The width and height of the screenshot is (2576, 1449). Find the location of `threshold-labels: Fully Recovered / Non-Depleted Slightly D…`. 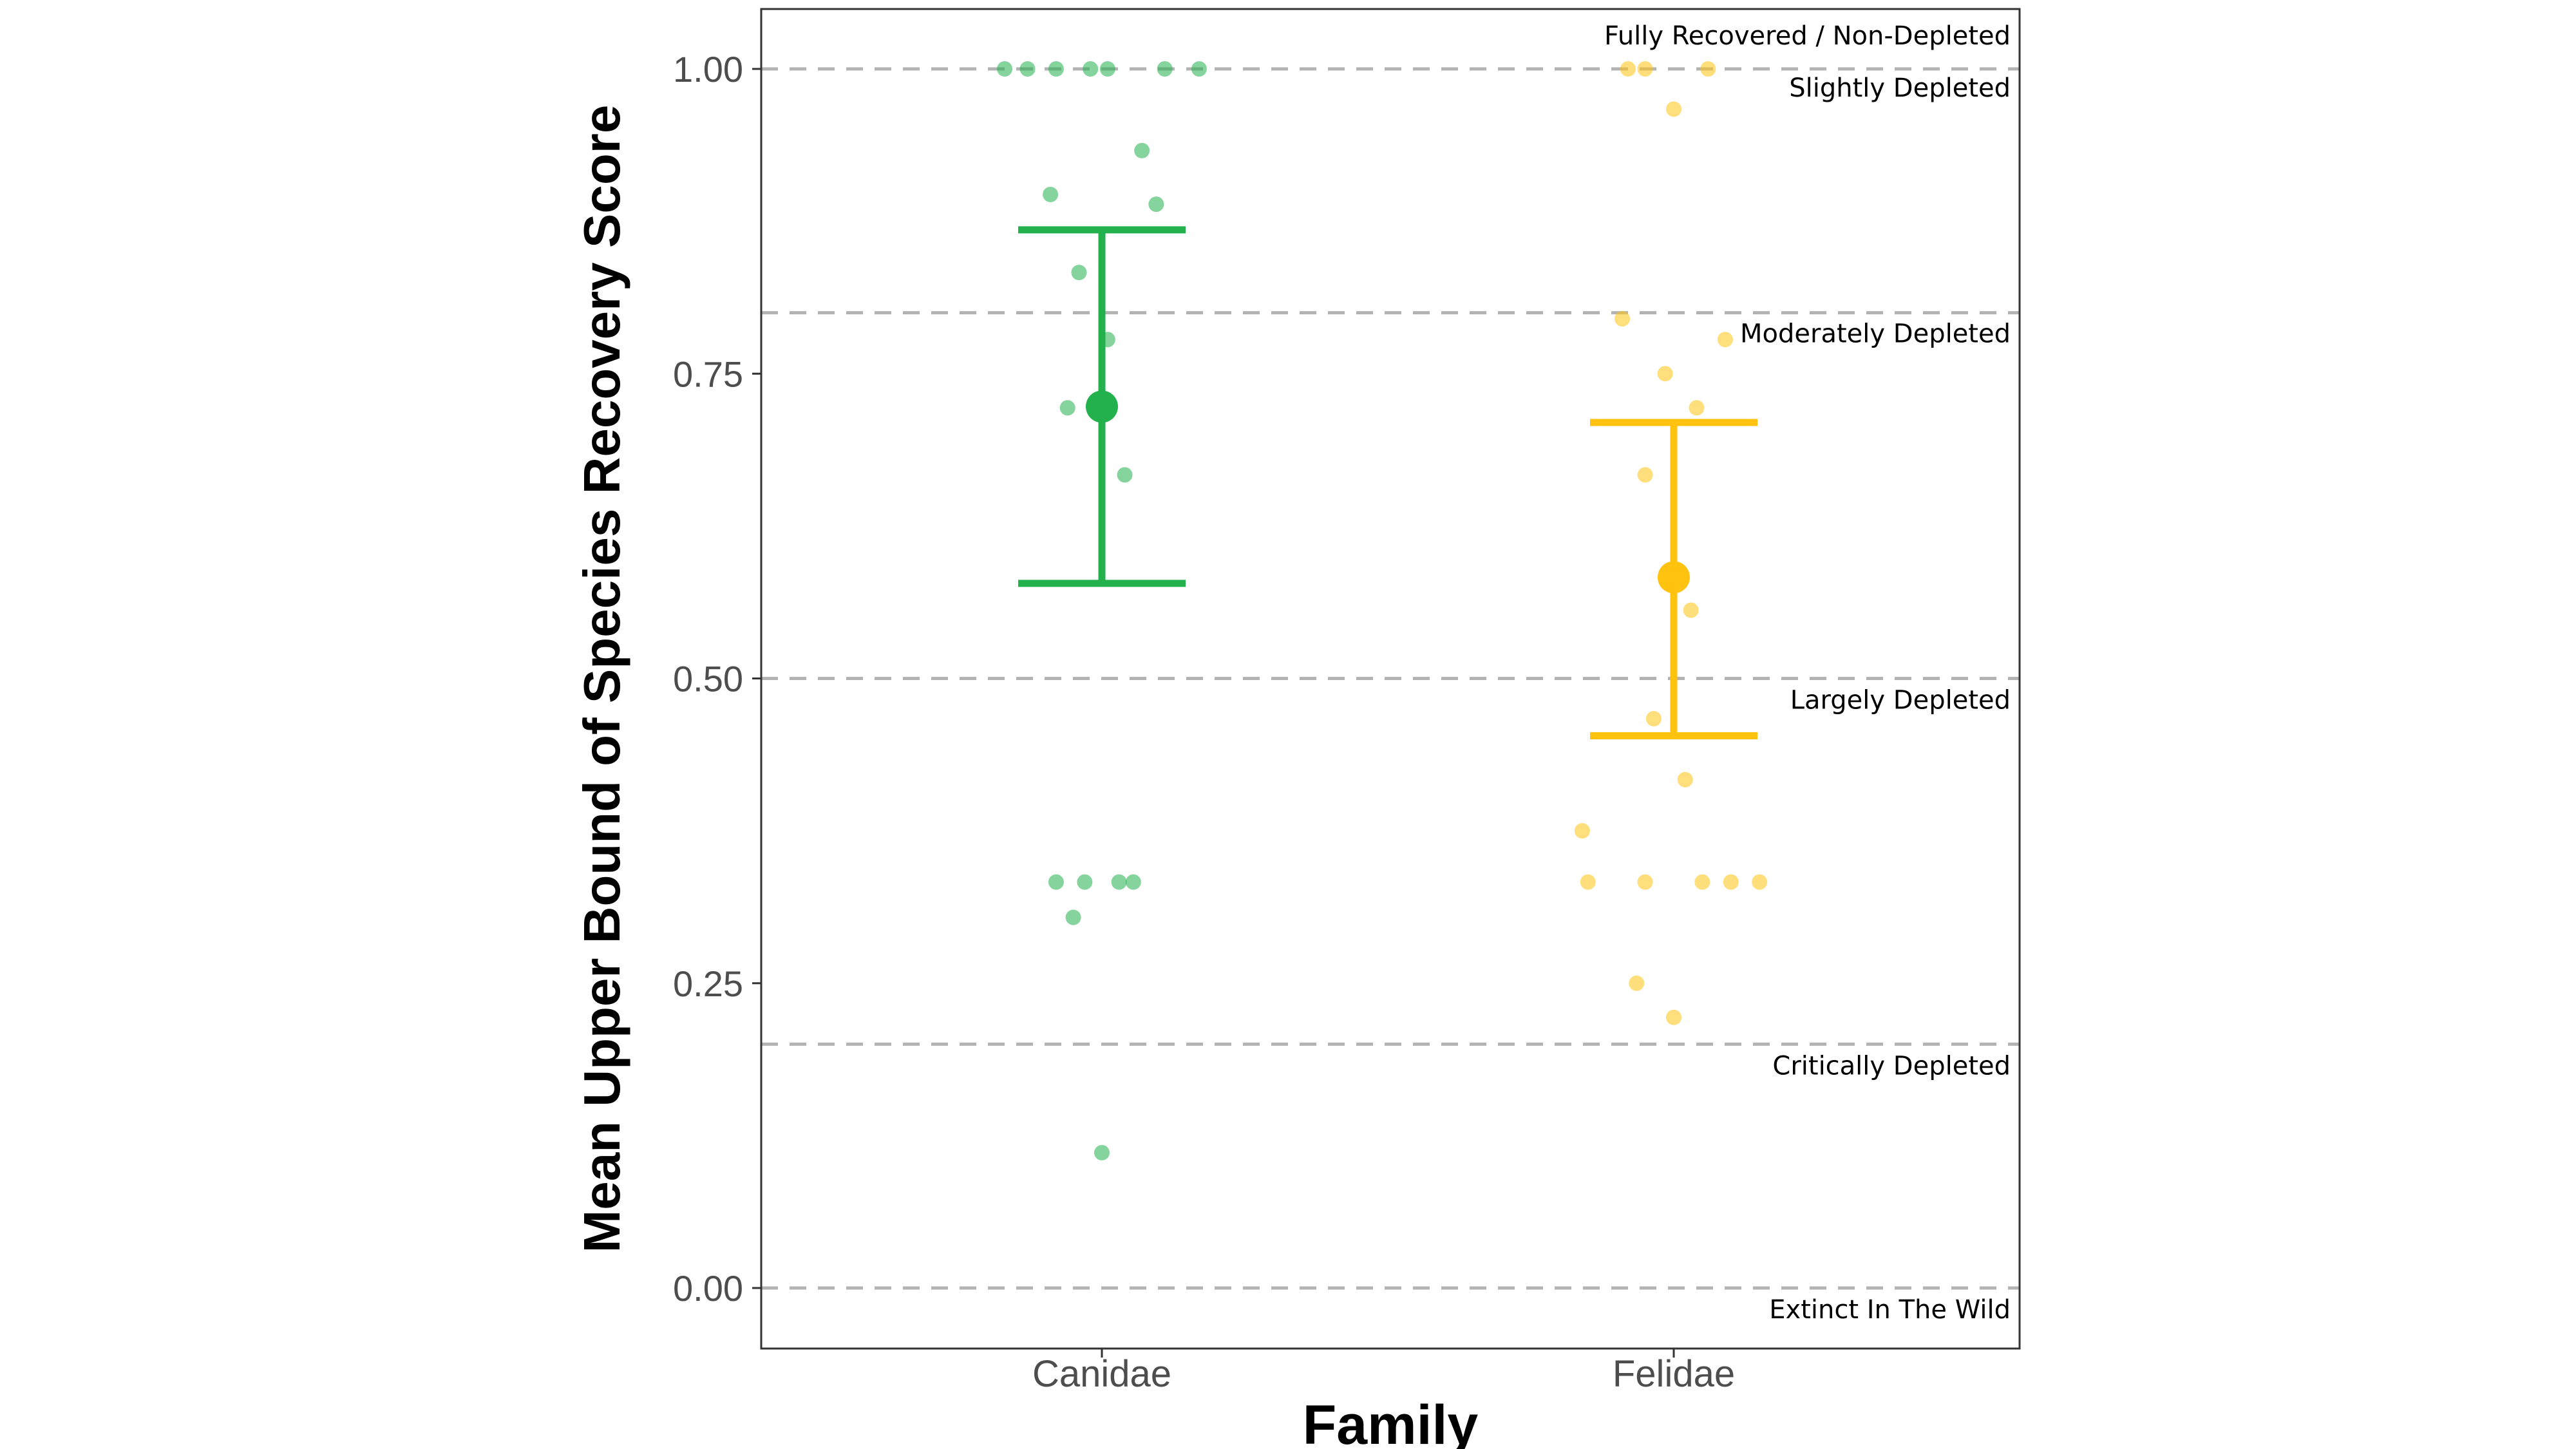

threshold-labels: Fully Recovered / Non-Depleted Slightly D… is located at coordinates (1807, 673).